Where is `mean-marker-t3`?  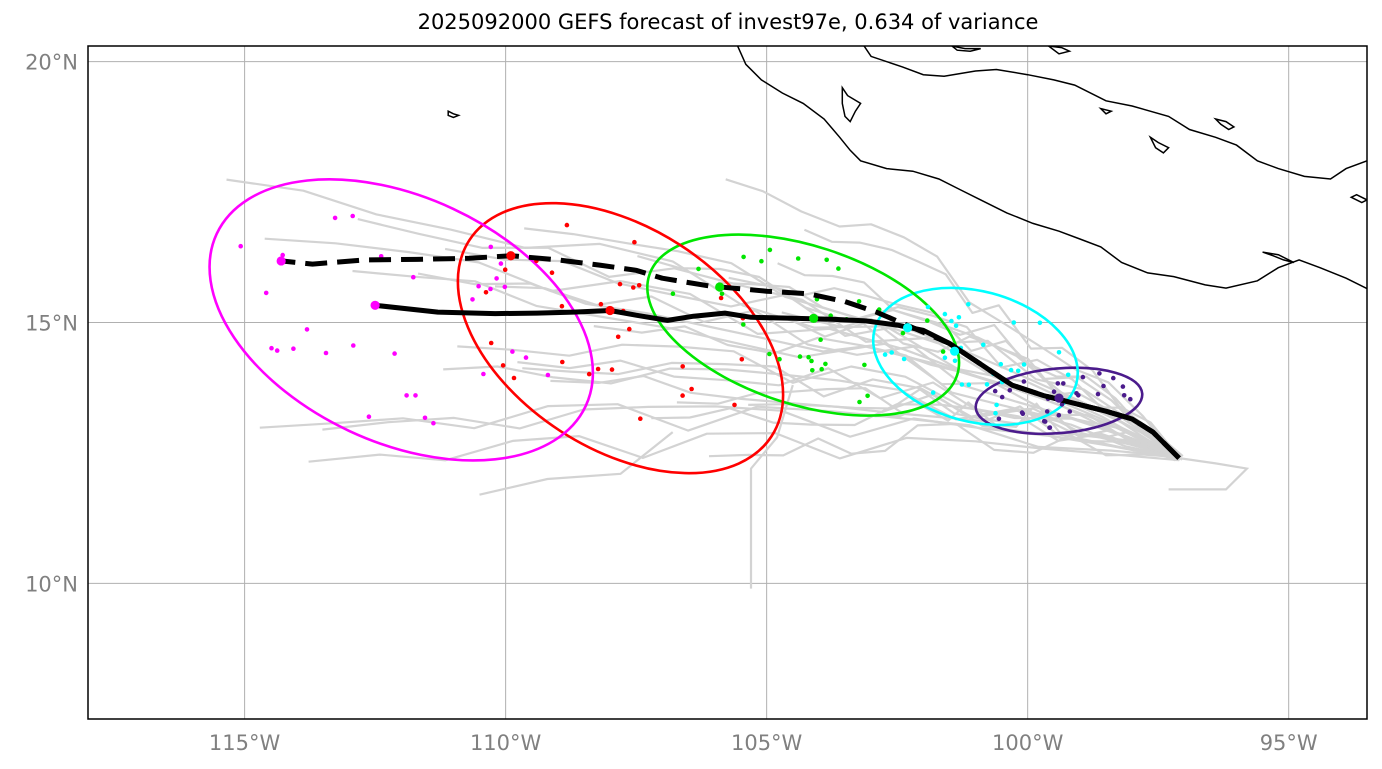
mean-marker-t3 is located at coordinates (720, 287).